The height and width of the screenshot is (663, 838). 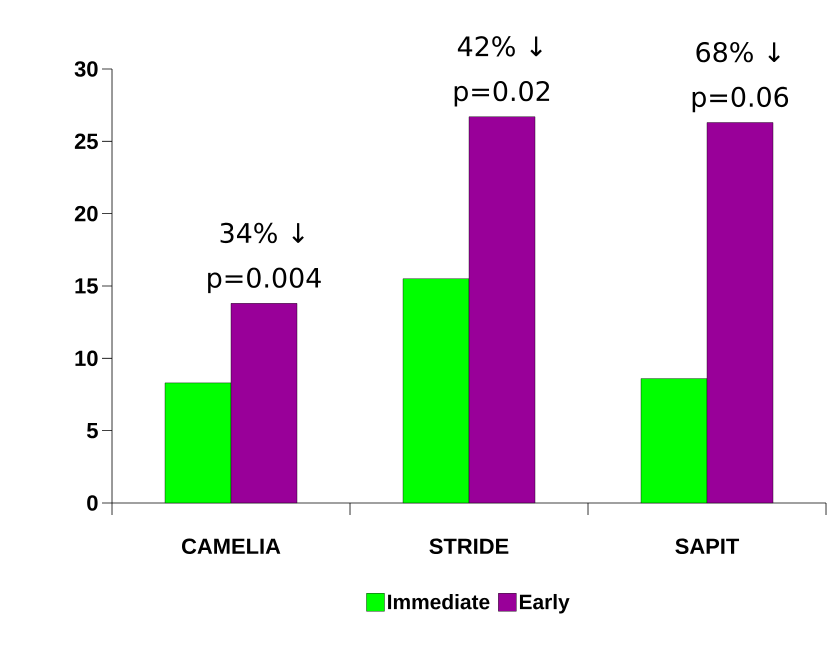 I want to click on x-tick-label: SAPIT, so click(x=707, y=546).